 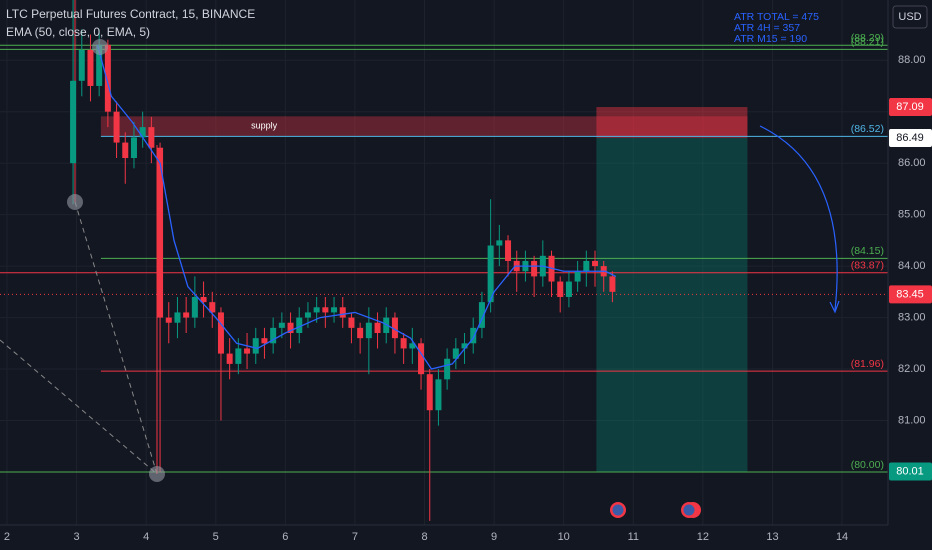 I want to click on y-tick-label: 82.00, so click(x=912, y=369).